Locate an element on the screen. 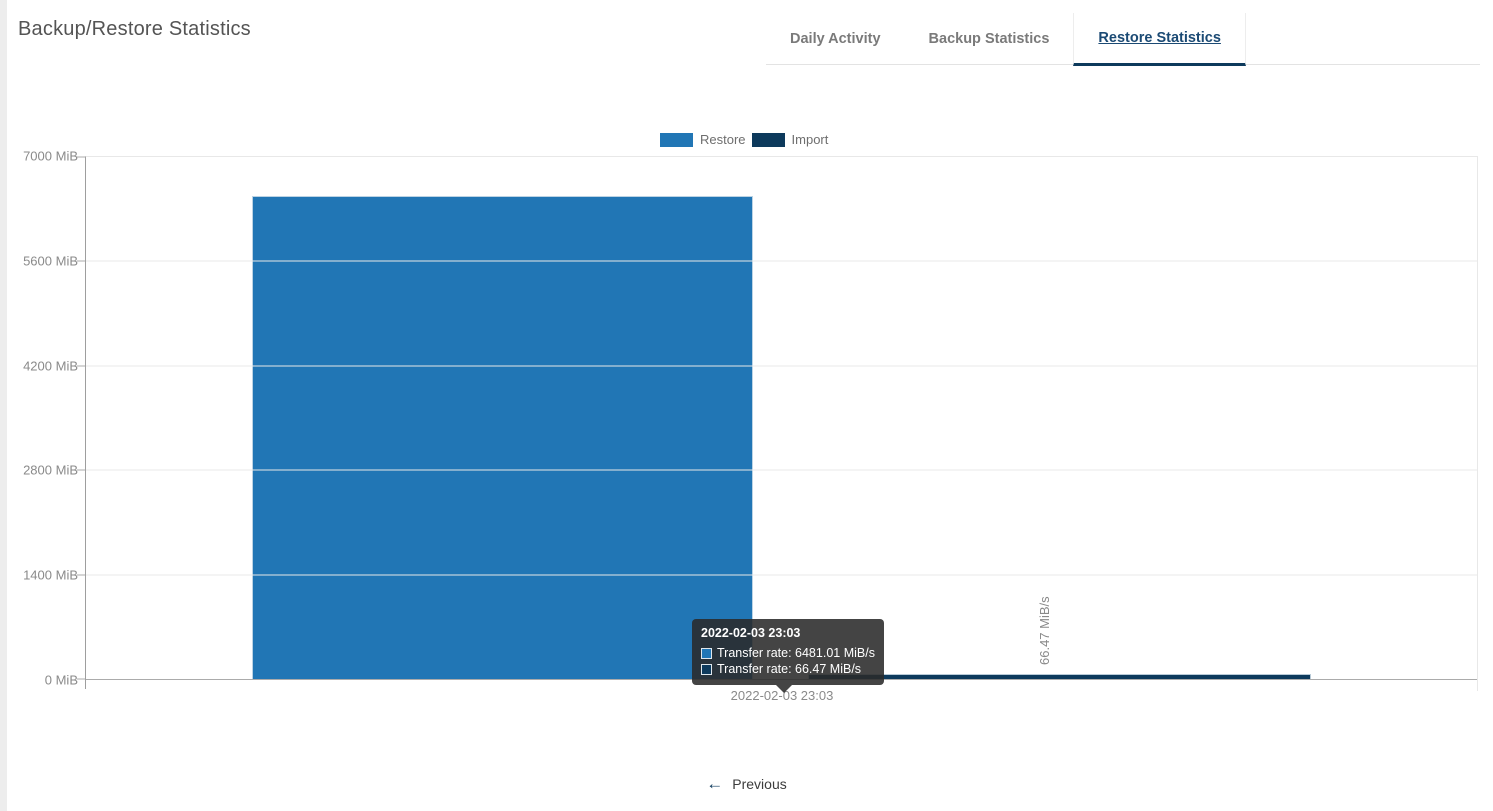 The width and height of the screenshot is (1493, 811). tooltip-restore-text: Transfer rate: 6481.01 MiB/s is located at coordinates (796, 653).